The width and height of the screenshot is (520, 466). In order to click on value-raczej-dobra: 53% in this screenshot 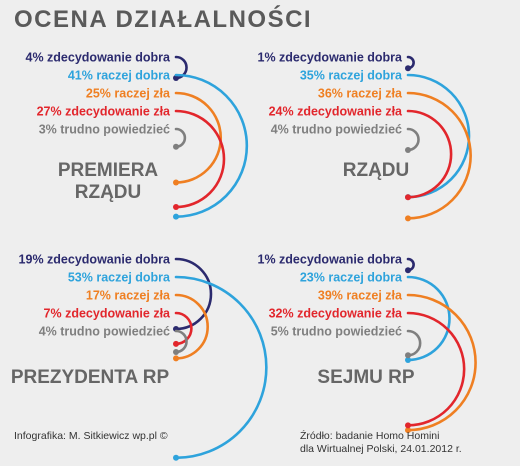, I will do `click(80, 278)`.